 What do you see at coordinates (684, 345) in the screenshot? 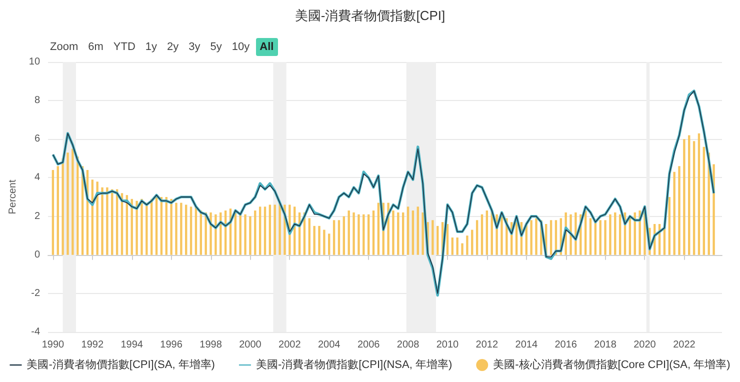
I see `x-tick-label: 2022` at bounding box center [684, 345].